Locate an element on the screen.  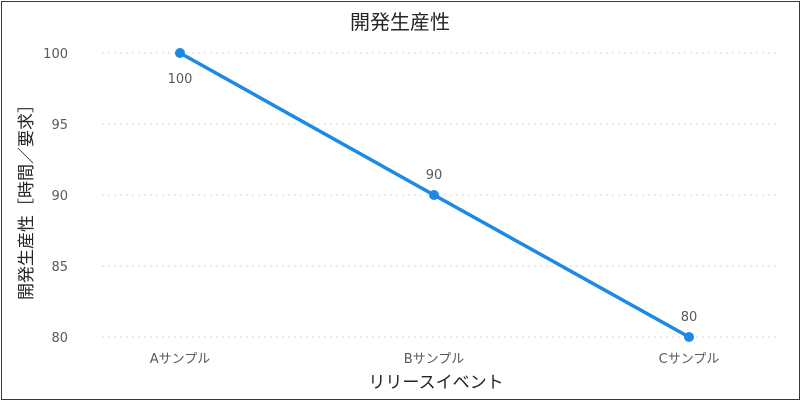
y-tick-label: 90 is located at coordinates (59, 196).